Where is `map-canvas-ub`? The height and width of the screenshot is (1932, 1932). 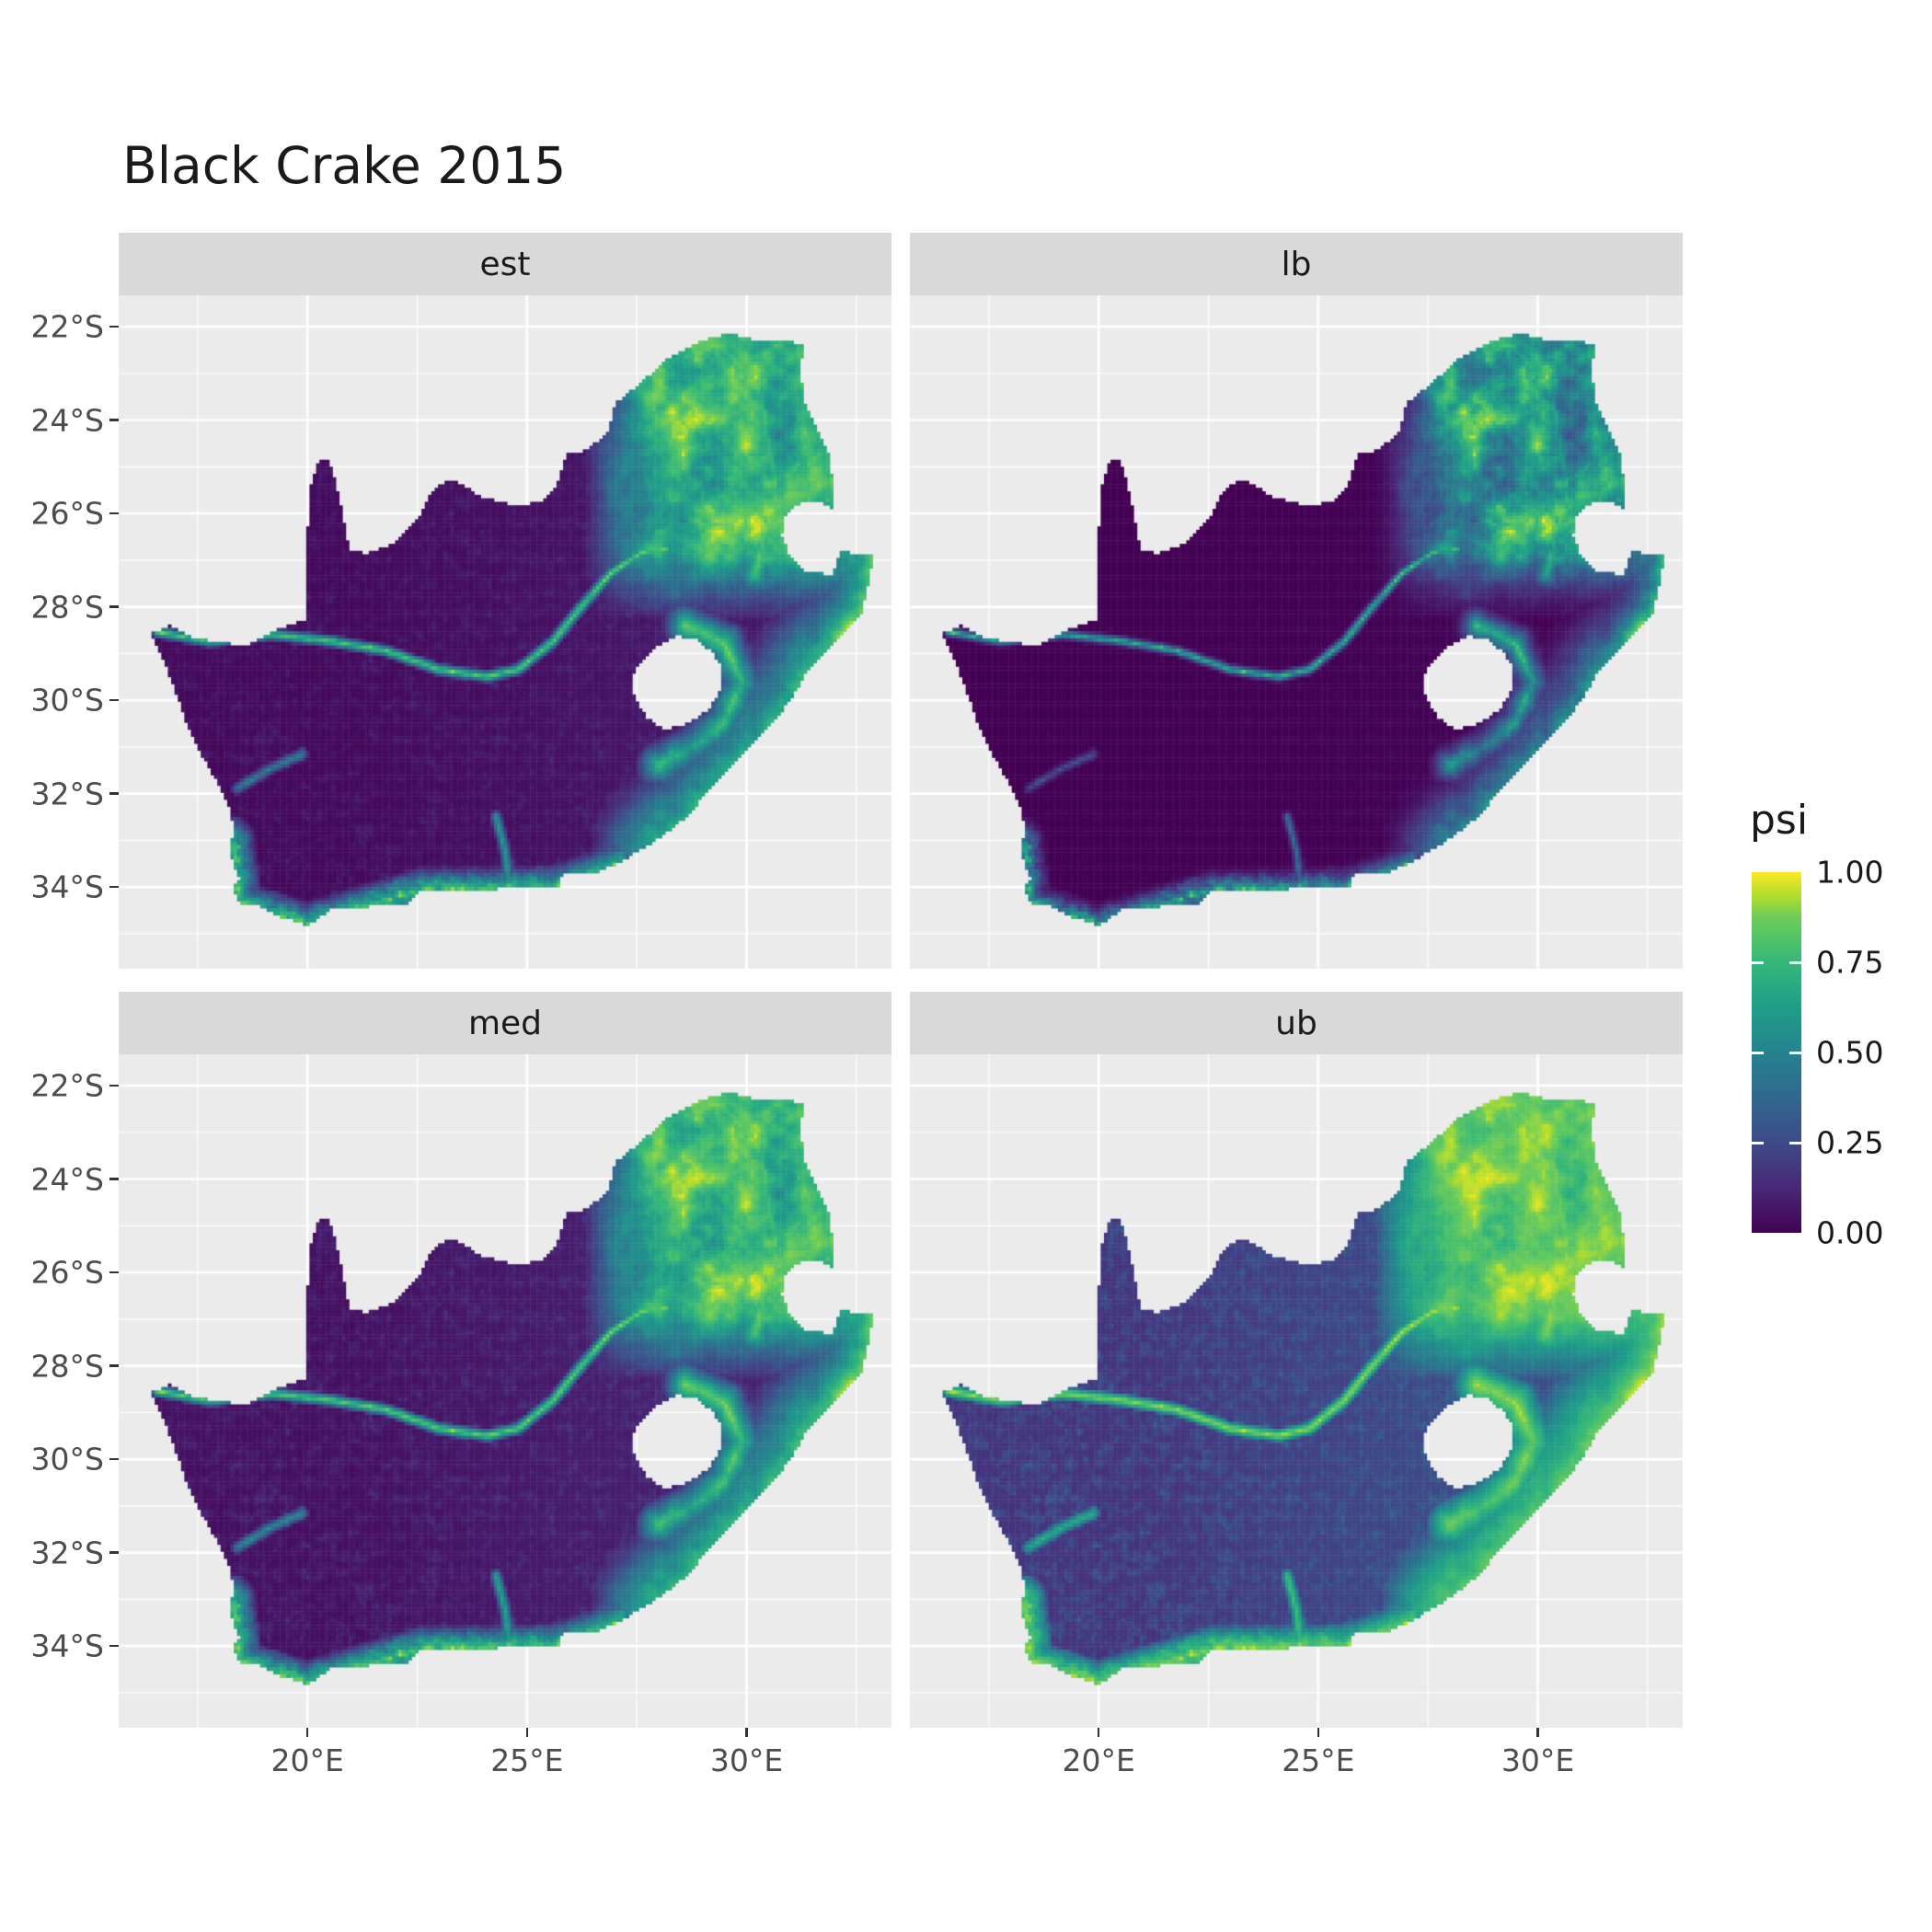
map-canvas-ub is located at coordinates (1296, 1391).